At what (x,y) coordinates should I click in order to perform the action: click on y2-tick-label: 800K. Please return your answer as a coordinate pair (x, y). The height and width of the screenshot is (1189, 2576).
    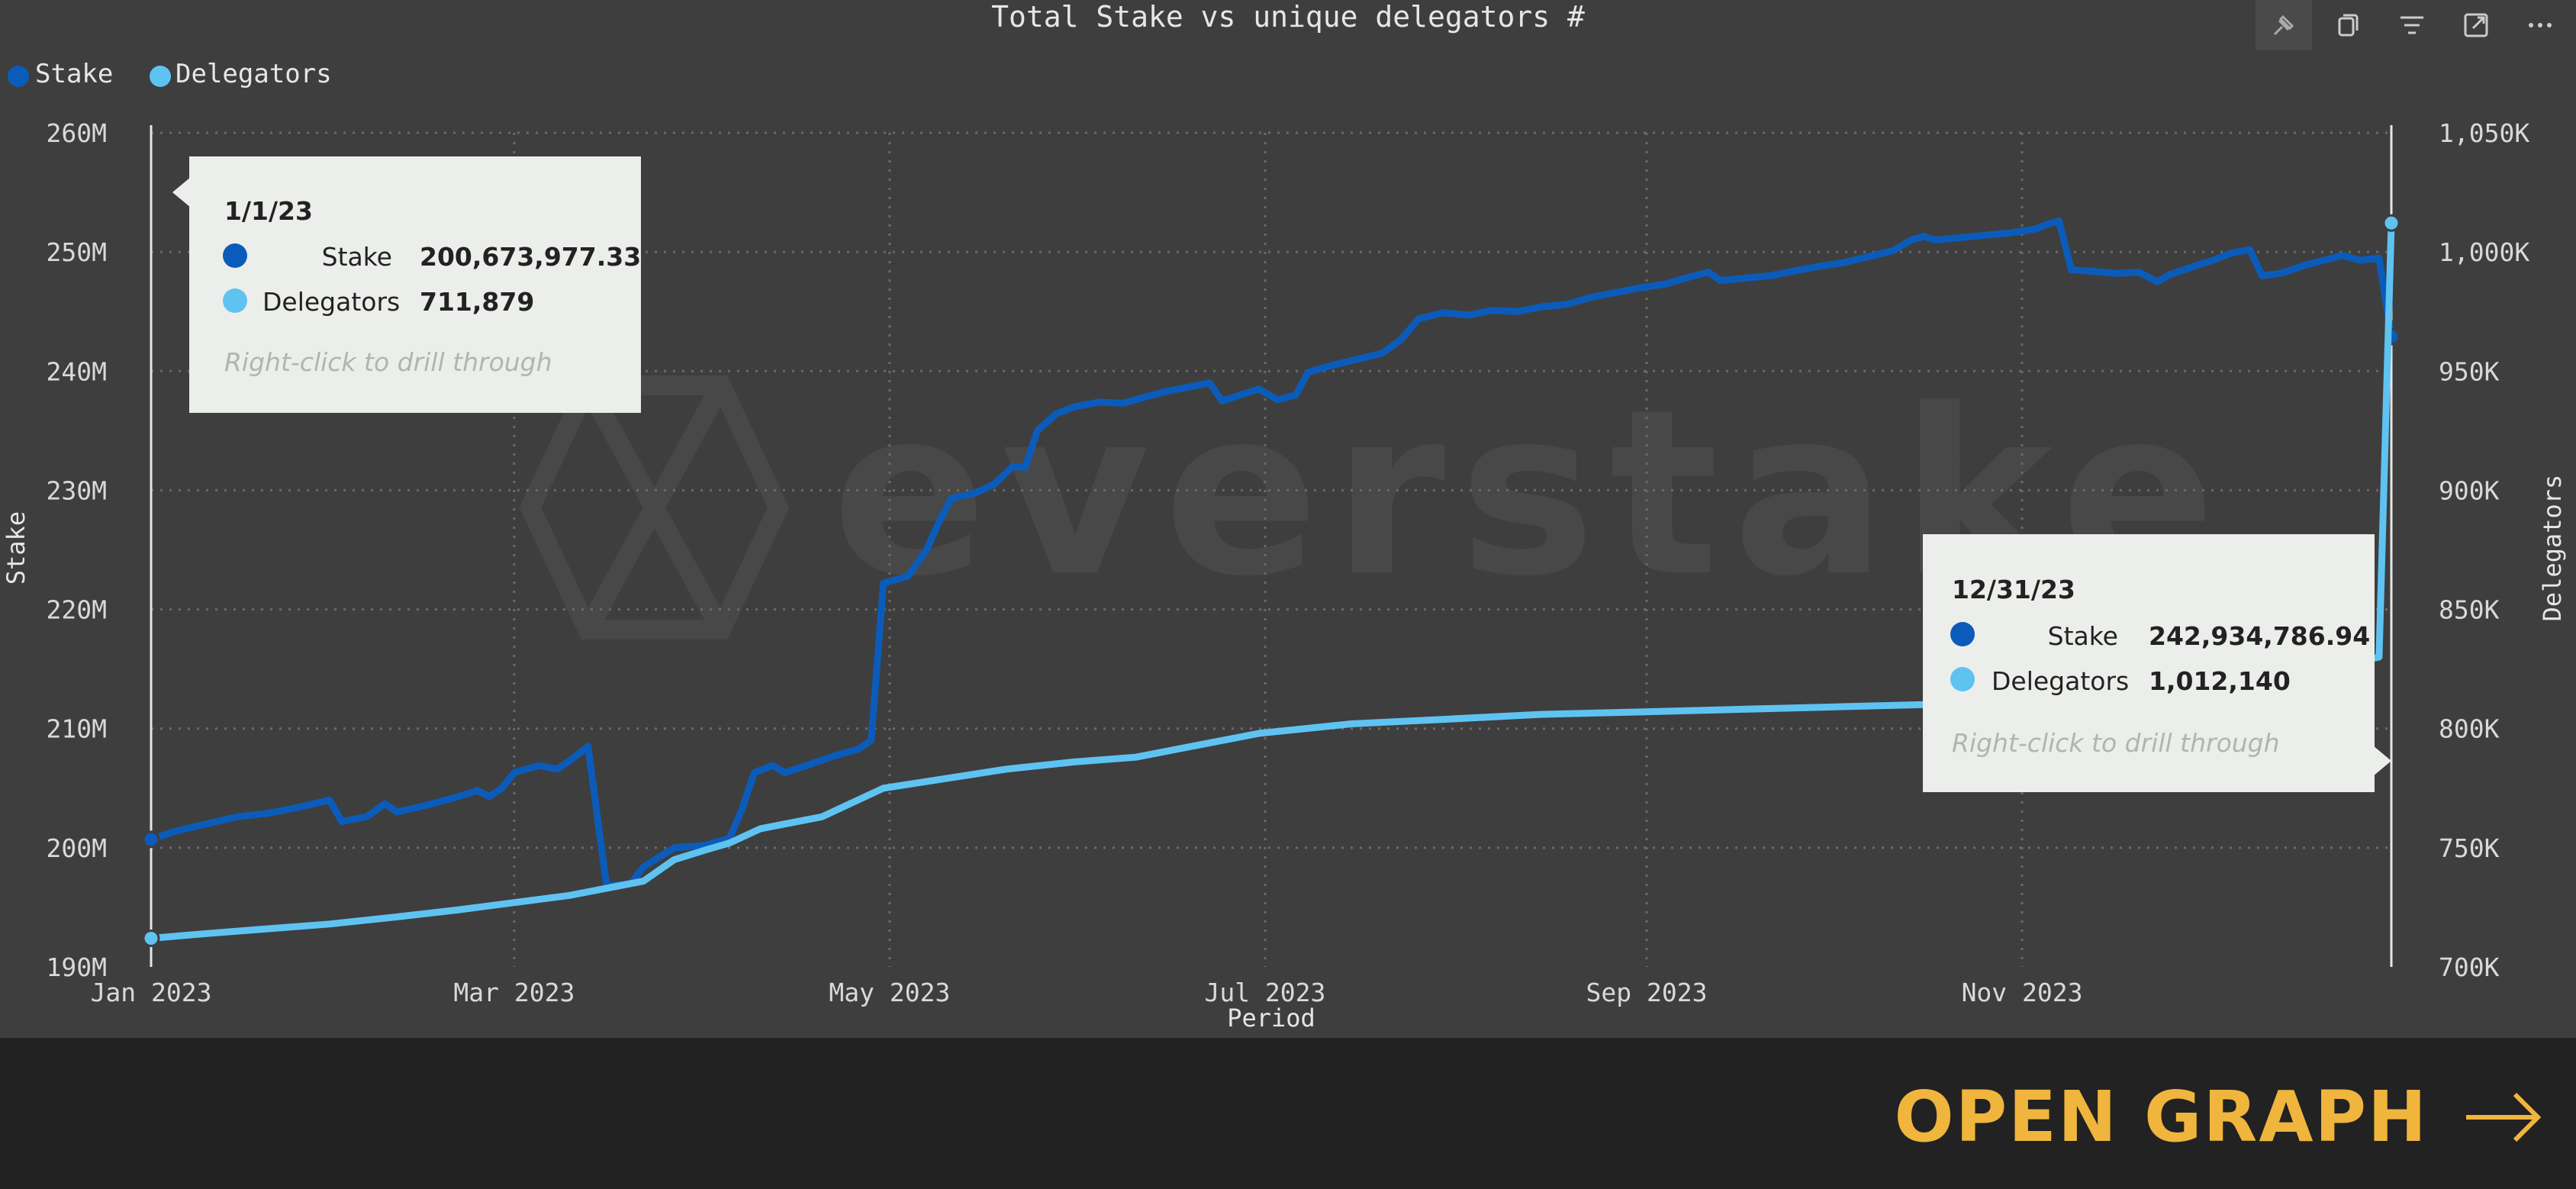
    Looking at the image, I should click on (2469, 729).